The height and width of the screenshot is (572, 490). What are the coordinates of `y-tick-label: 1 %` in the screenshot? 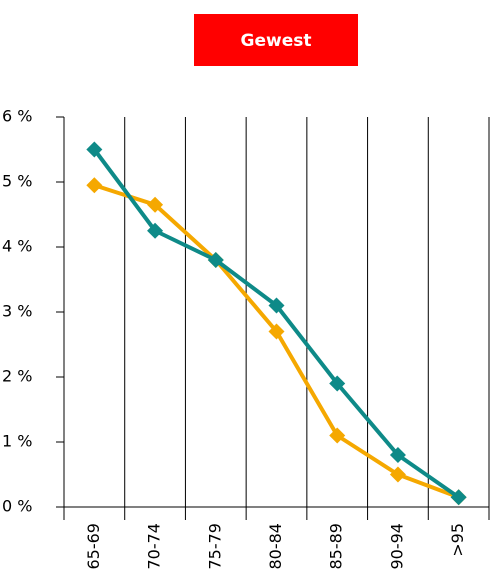 It's located at (17, 441).